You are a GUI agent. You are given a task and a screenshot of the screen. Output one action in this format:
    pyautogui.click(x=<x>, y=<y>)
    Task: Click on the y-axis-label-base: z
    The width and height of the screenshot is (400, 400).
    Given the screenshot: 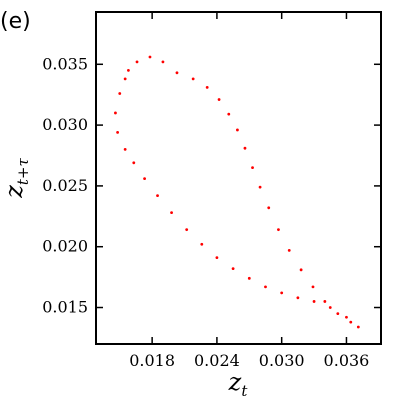 What is the action you would take?
    pyautogui.click(x=14, y=192)
    